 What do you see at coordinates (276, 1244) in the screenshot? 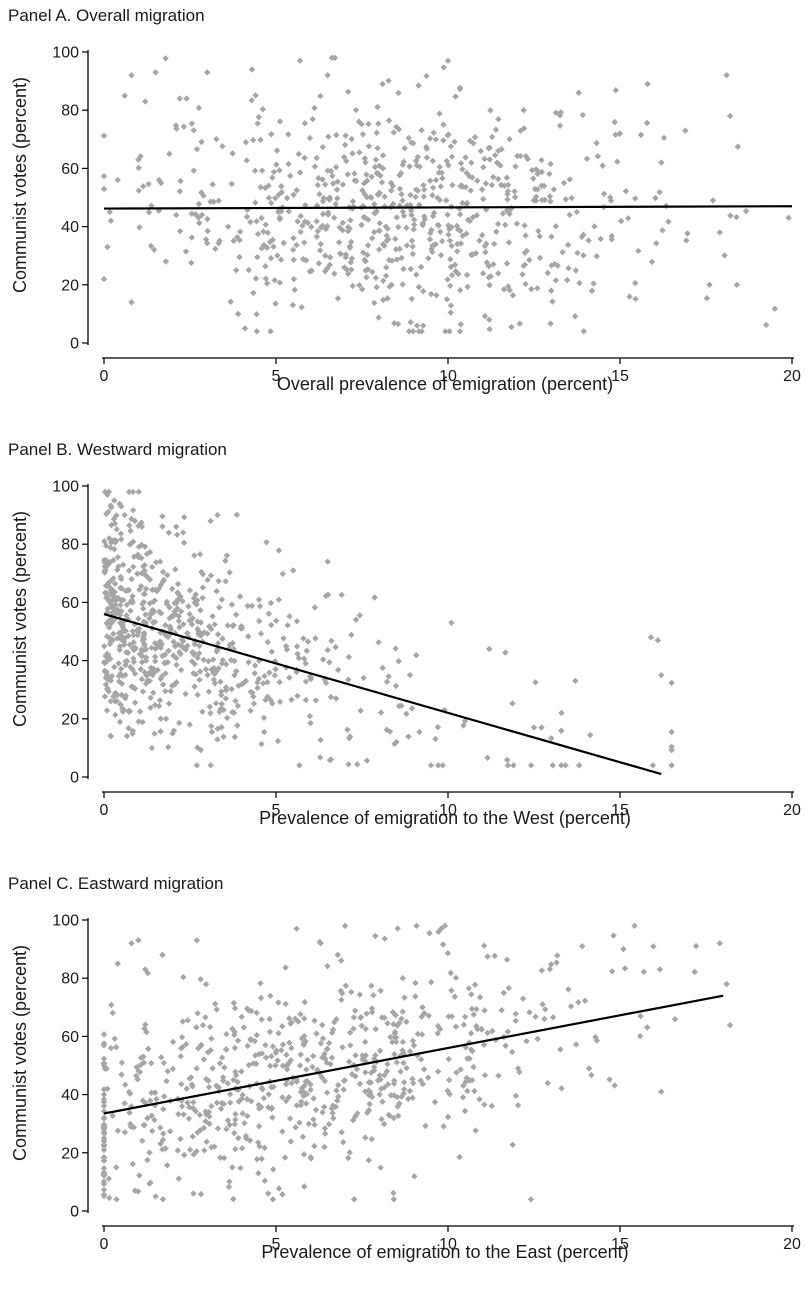
I see `x-tick-label: 5` at bounding box center [276, 1244].